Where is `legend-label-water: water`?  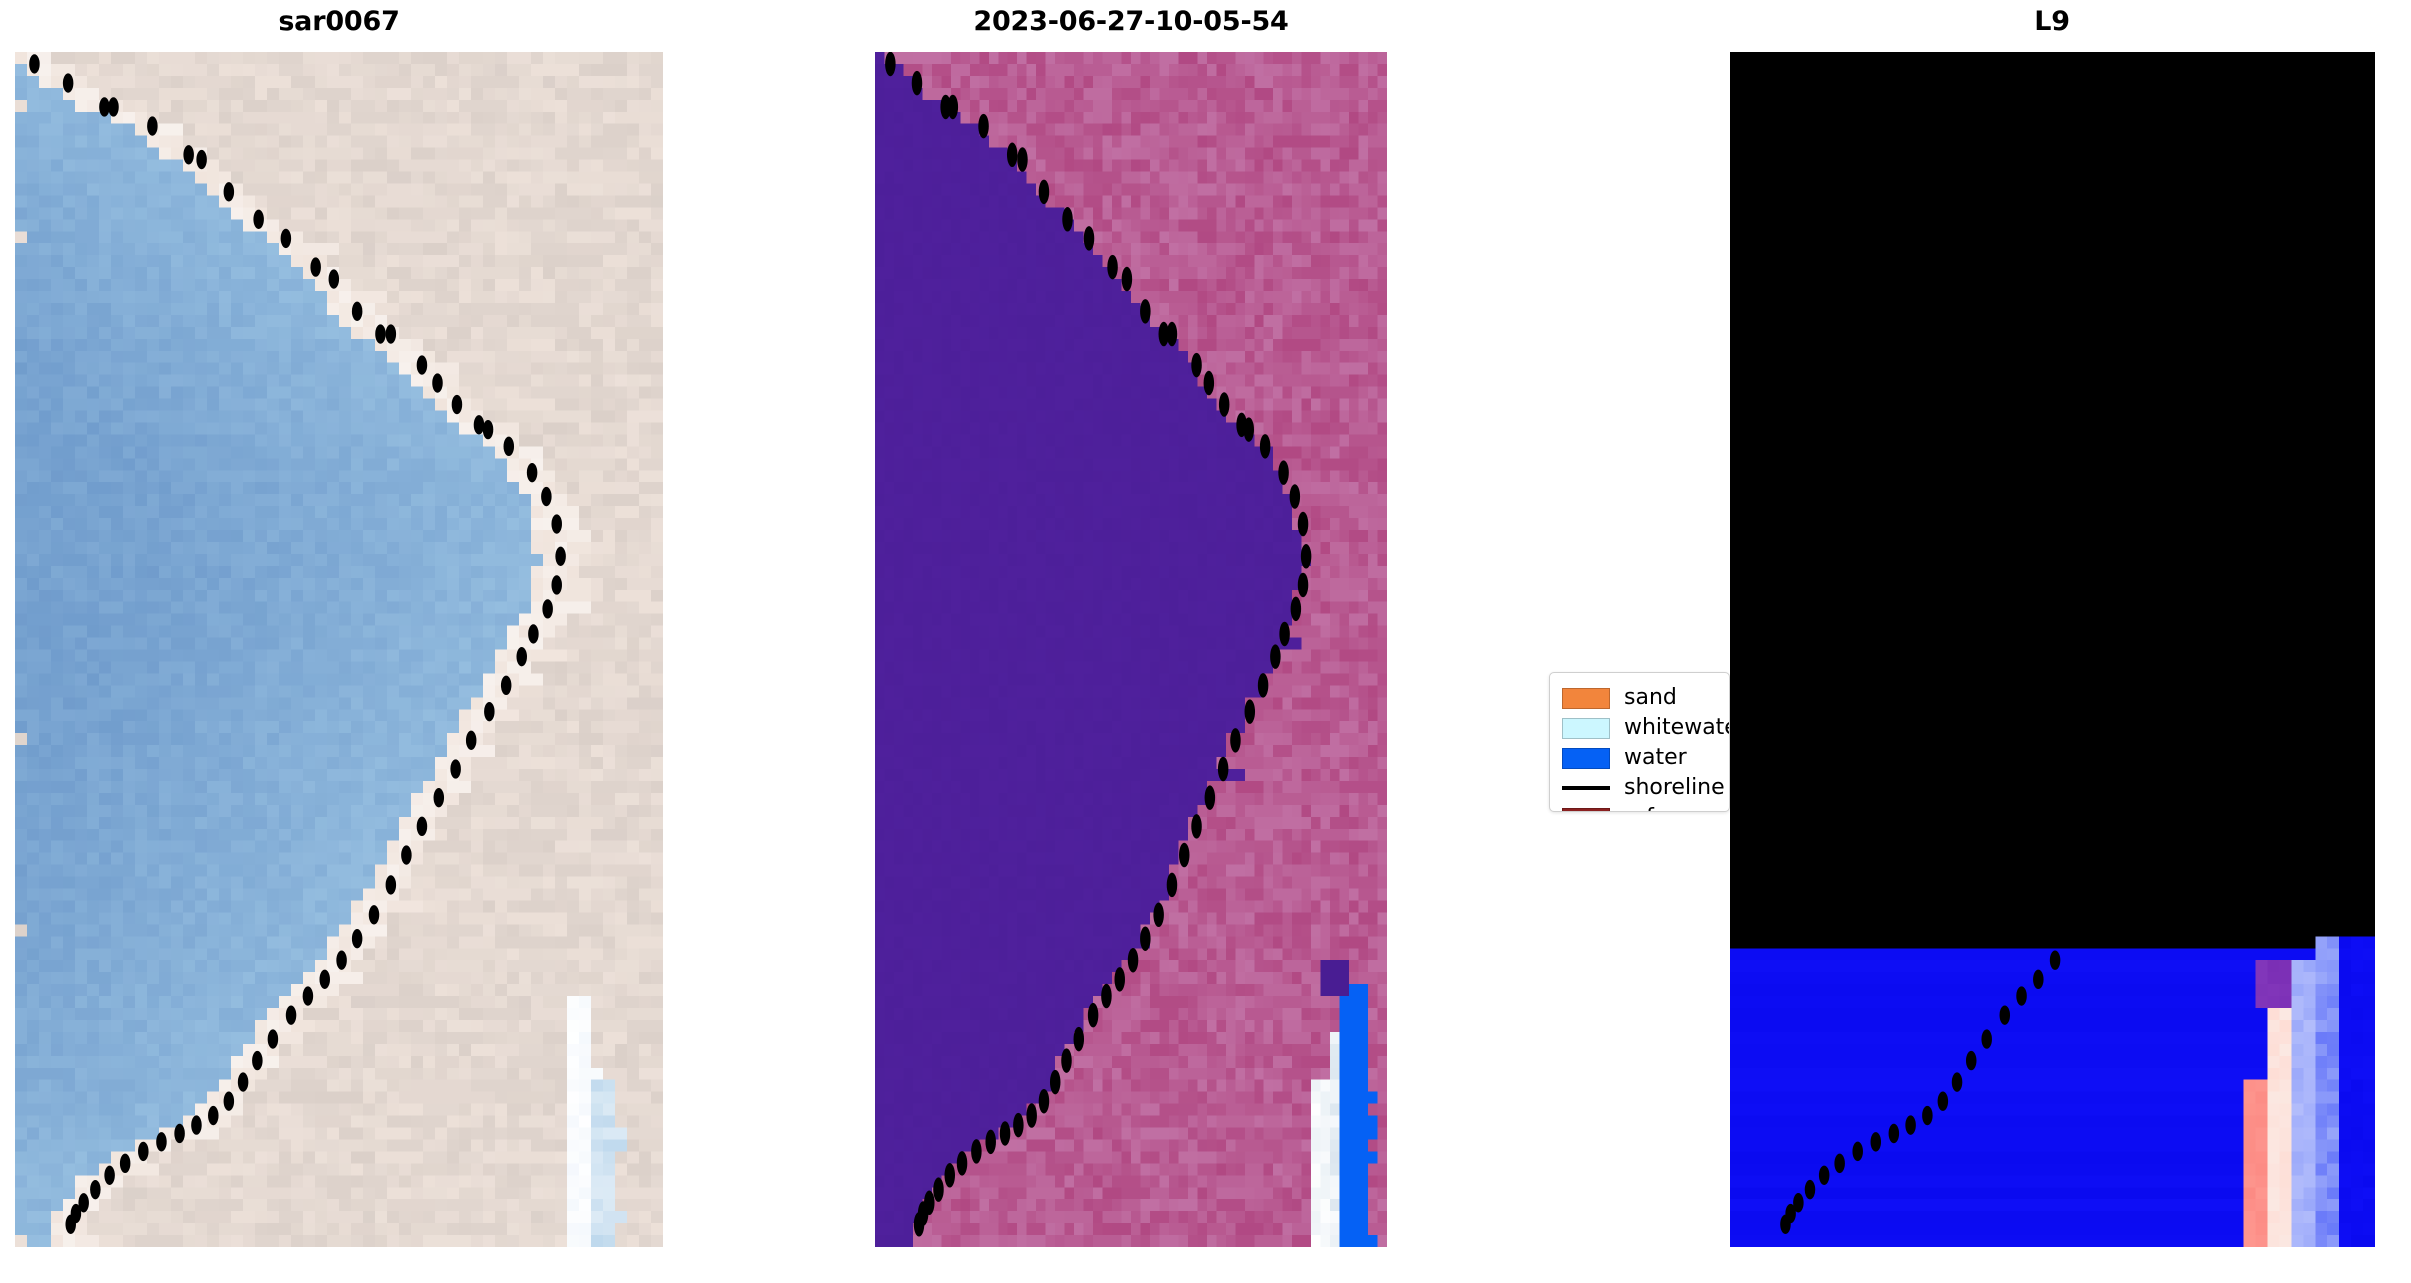
legend-label-water: water is located at coordinates (1655, 757).